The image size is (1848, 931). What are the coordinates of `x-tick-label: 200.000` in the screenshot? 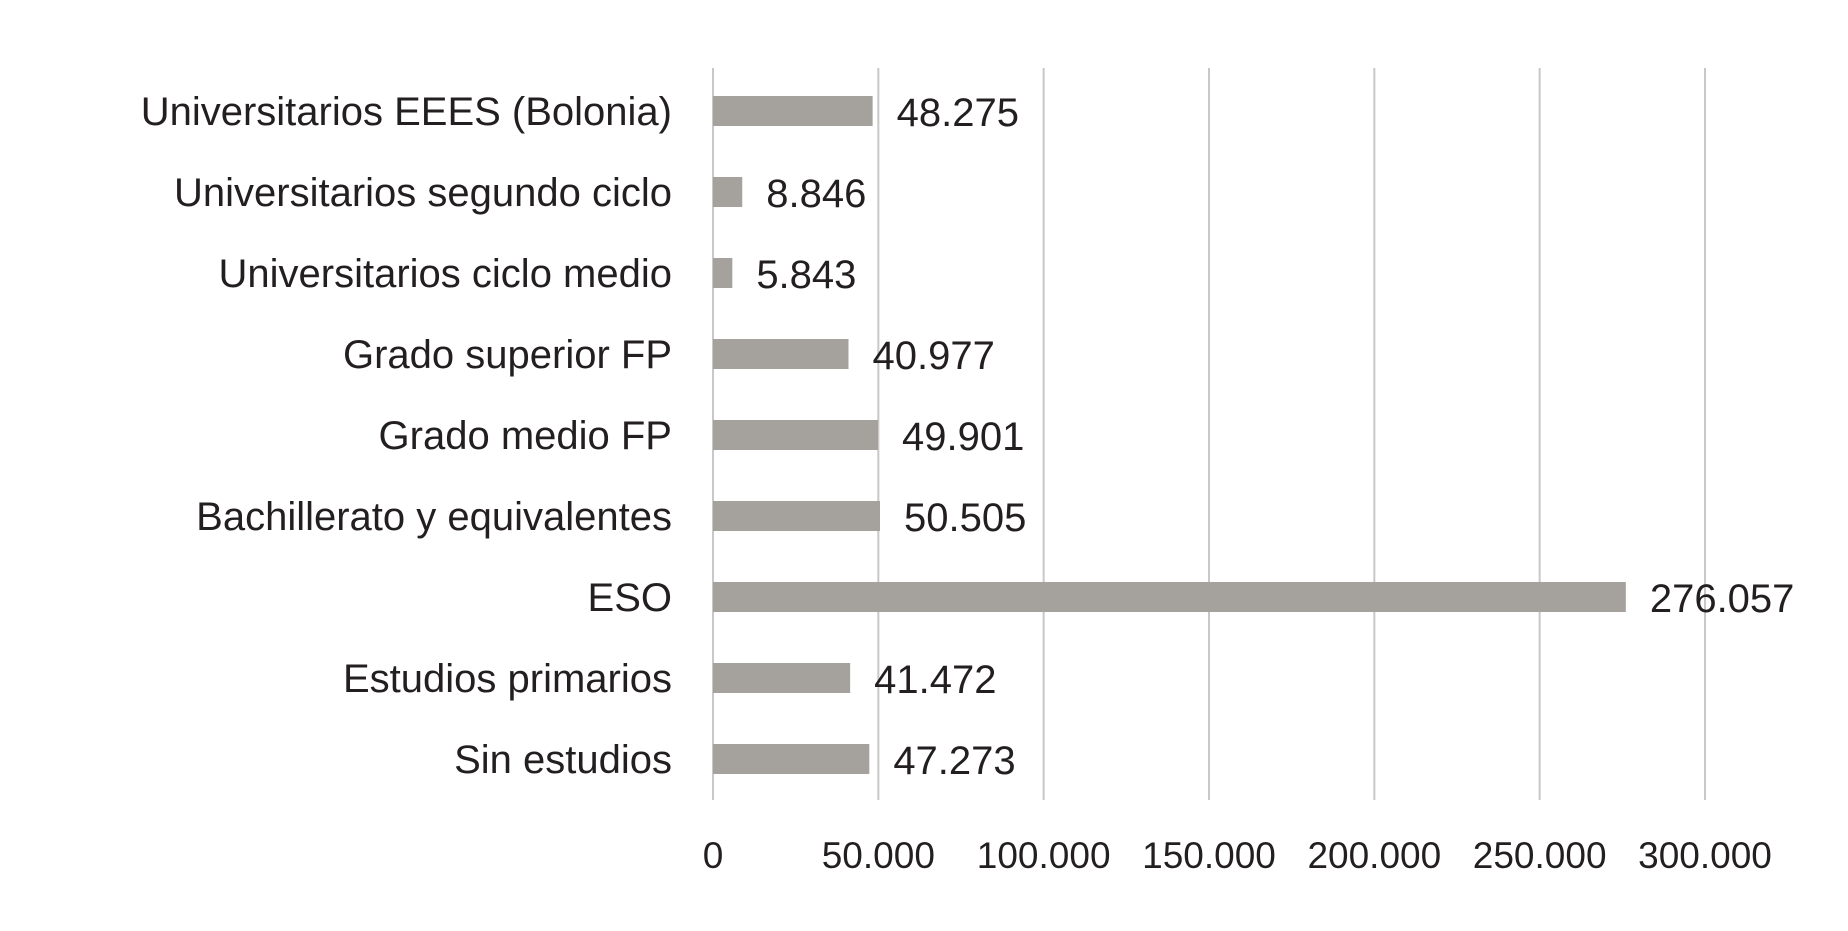 It's located at (1374, 855).